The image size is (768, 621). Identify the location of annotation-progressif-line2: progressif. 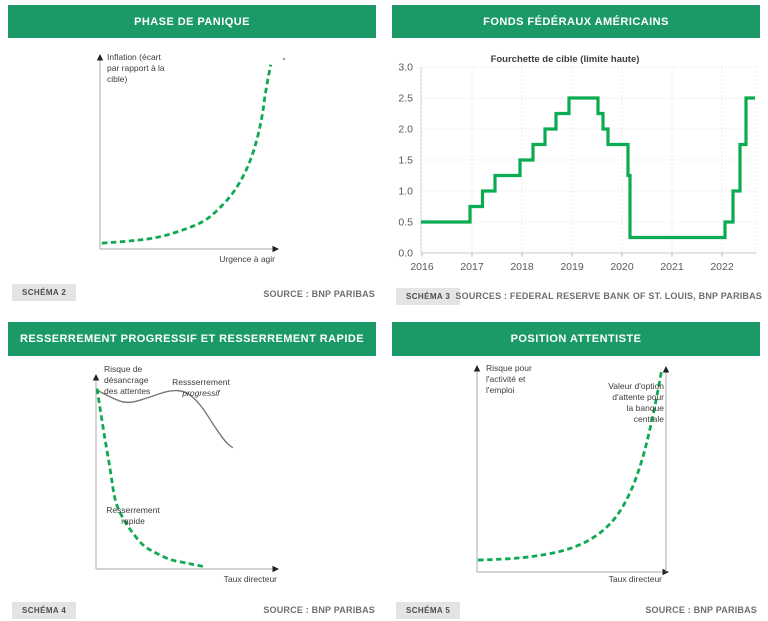
(201, 393).